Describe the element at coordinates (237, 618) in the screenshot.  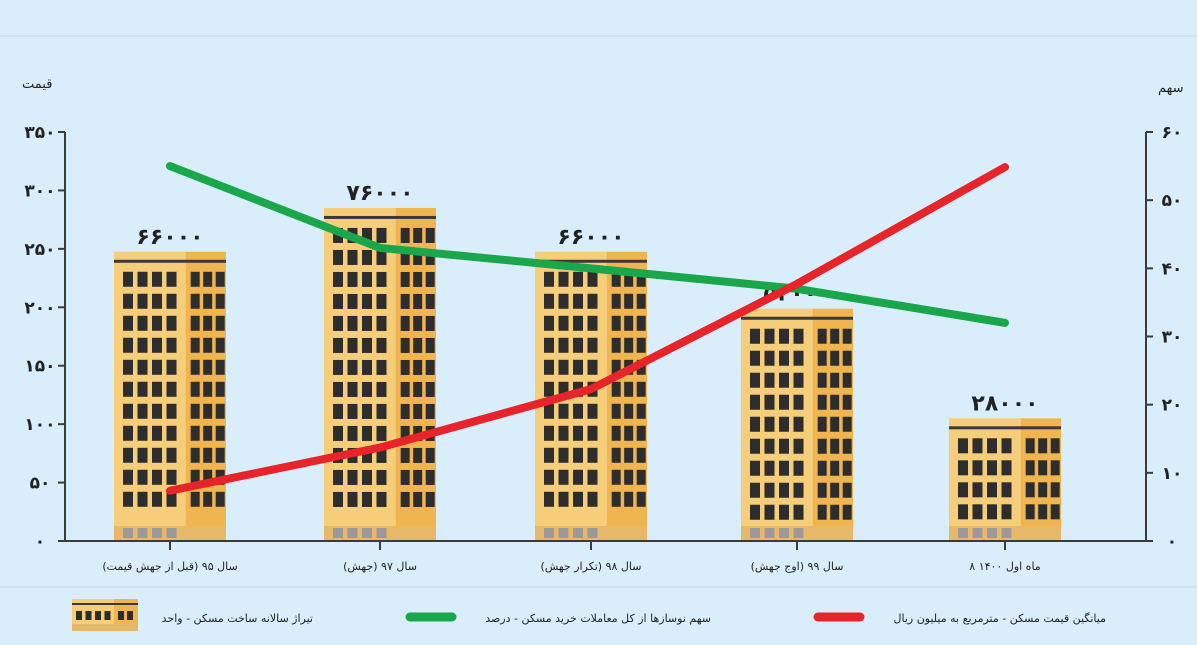
I see `legend-label: تیراژ سالانه ساخت مسکن - واحد` at that location.